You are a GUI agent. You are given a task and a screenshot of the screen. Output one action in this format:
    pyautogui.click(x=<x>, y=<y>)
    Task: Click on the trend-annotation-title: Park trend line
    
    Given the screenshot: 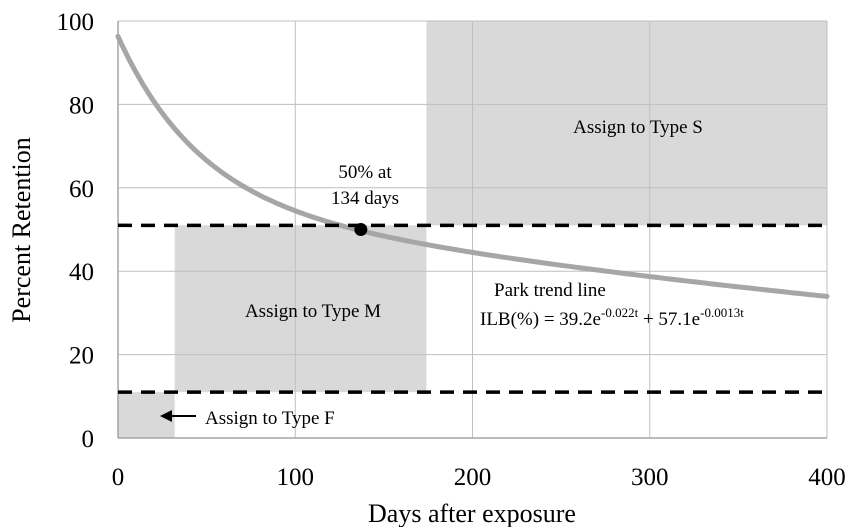 What is the action you would take?
    pyautogui.click(x=550, y=290)
    